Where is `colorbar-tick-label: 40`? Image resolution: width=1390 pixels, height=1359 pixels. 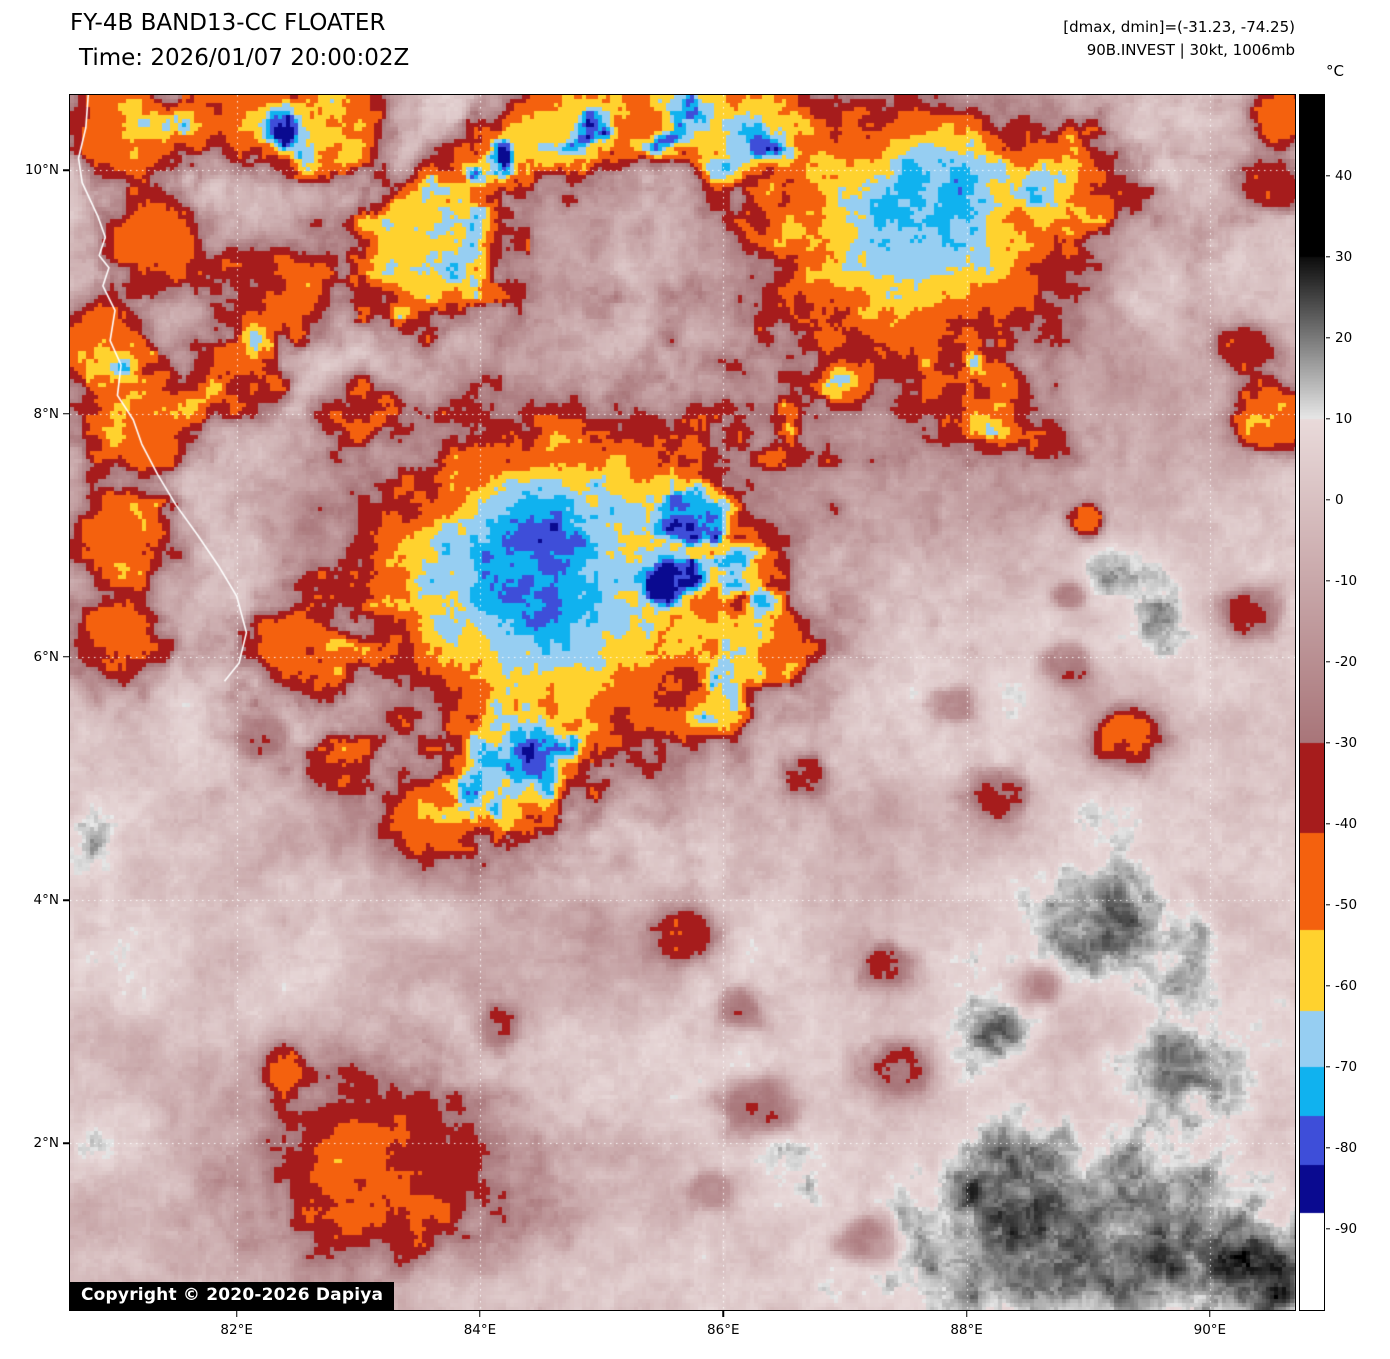
colorbar-tick-label: 40 is located at coordinates (1344, 176).